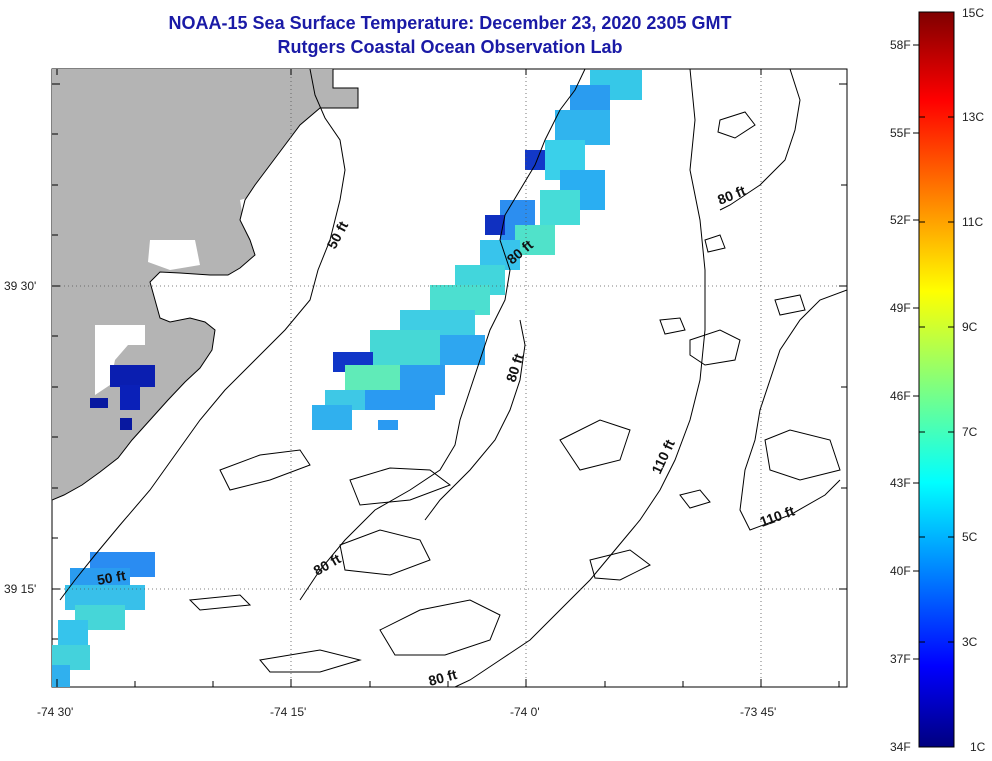 The image size is (992, 761). Describe the element at coordinates (900, 220) in the screenshot. I see `colorbar-f-label: 52F` at that location.